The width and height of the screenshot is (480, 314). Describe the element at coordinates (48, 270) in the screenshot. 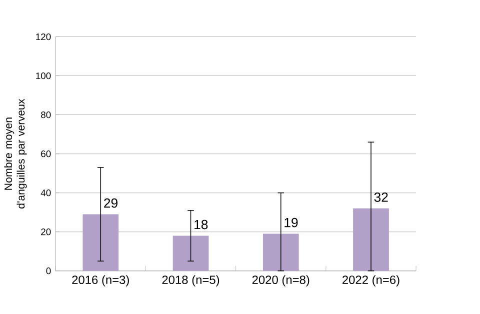

I see `y-tick-label: 0` at that location.